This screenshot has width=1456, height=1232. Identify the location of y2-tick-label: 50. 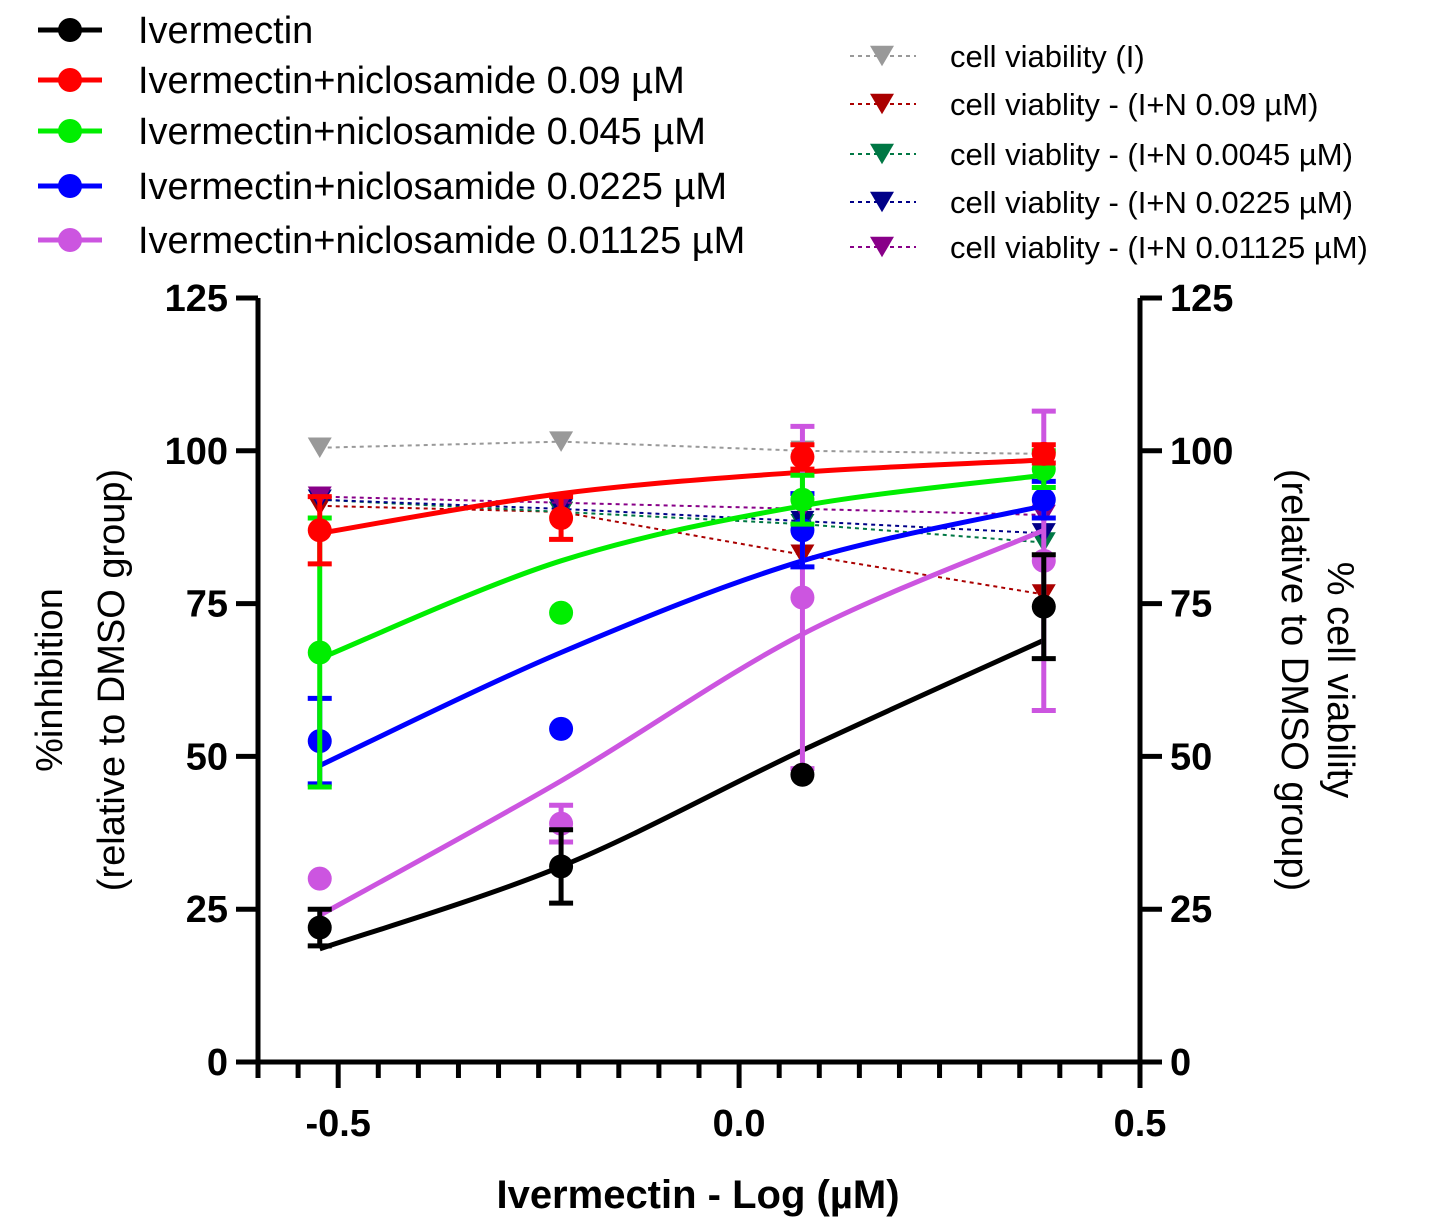
(1191, 757).